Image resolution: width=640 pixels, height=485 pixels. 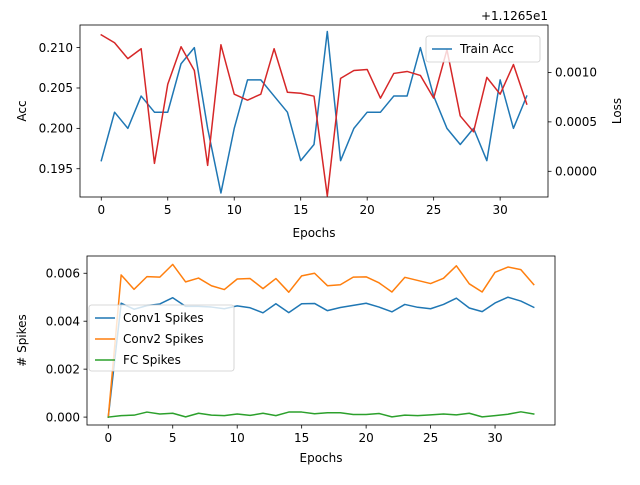 What do you see at coordinates (576, 73) in the screenshot?
I see `y2-tick-label: 0.0010` at bounding box center [576, 73].